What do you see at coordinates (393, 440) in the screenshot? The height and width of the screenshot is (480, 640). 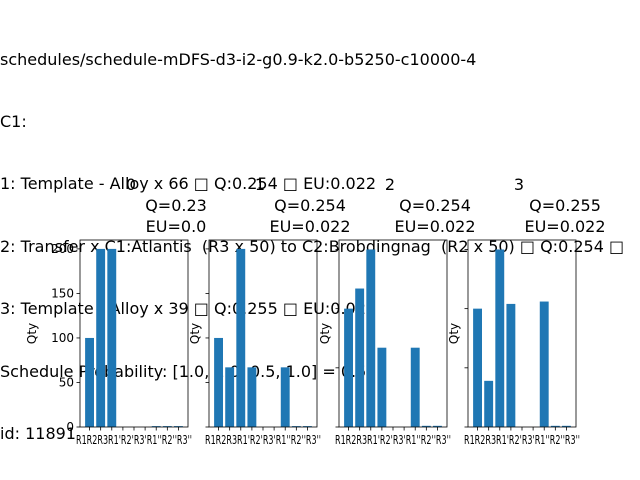 I see `chart-2-xtick-labels: R1R2R3R1'R2'R3'R1''R2''R3''` at bounding box center [393, 440].